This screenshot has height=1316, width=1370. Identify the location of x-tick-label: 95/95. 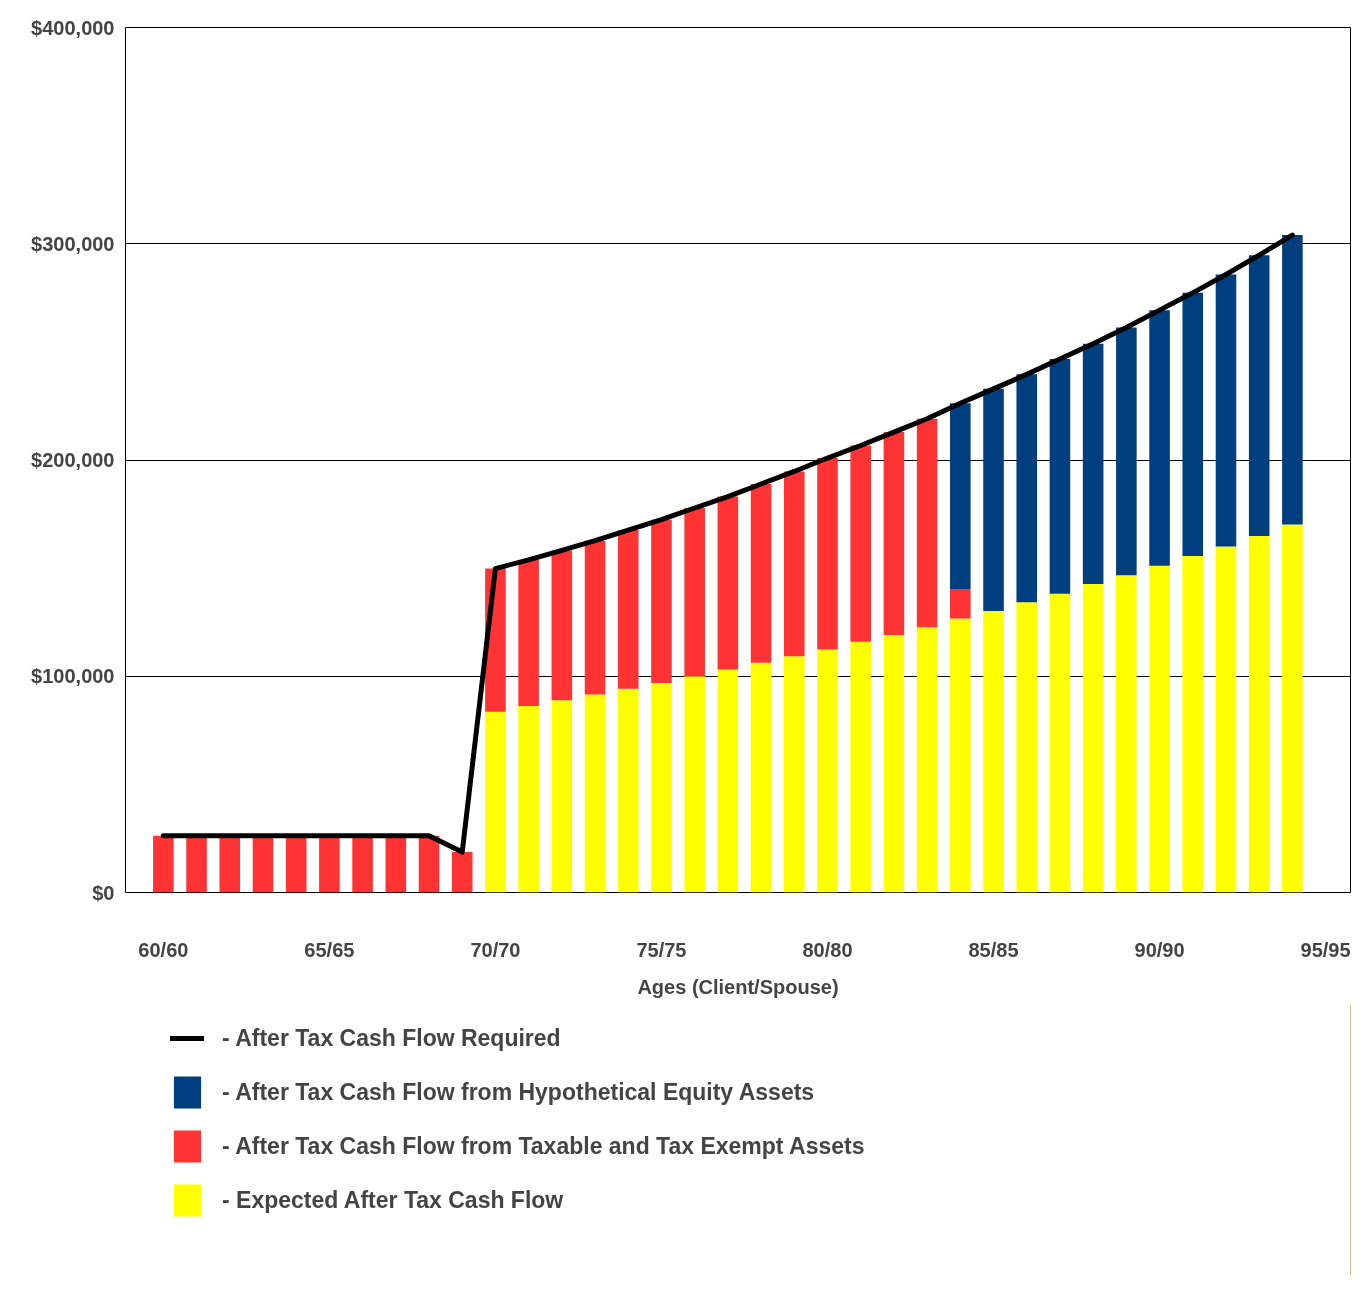
(1325, 949).